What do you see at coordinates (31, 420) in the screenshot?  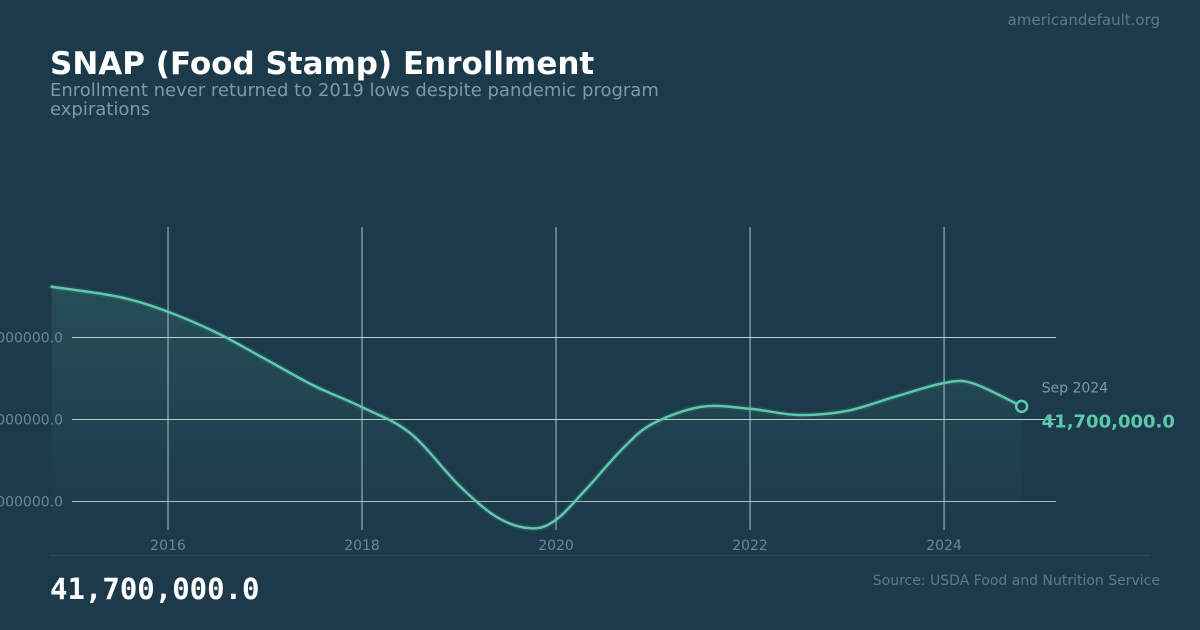 I see `y-tick-label: 40000000.0` at bounding box center [31, 420].